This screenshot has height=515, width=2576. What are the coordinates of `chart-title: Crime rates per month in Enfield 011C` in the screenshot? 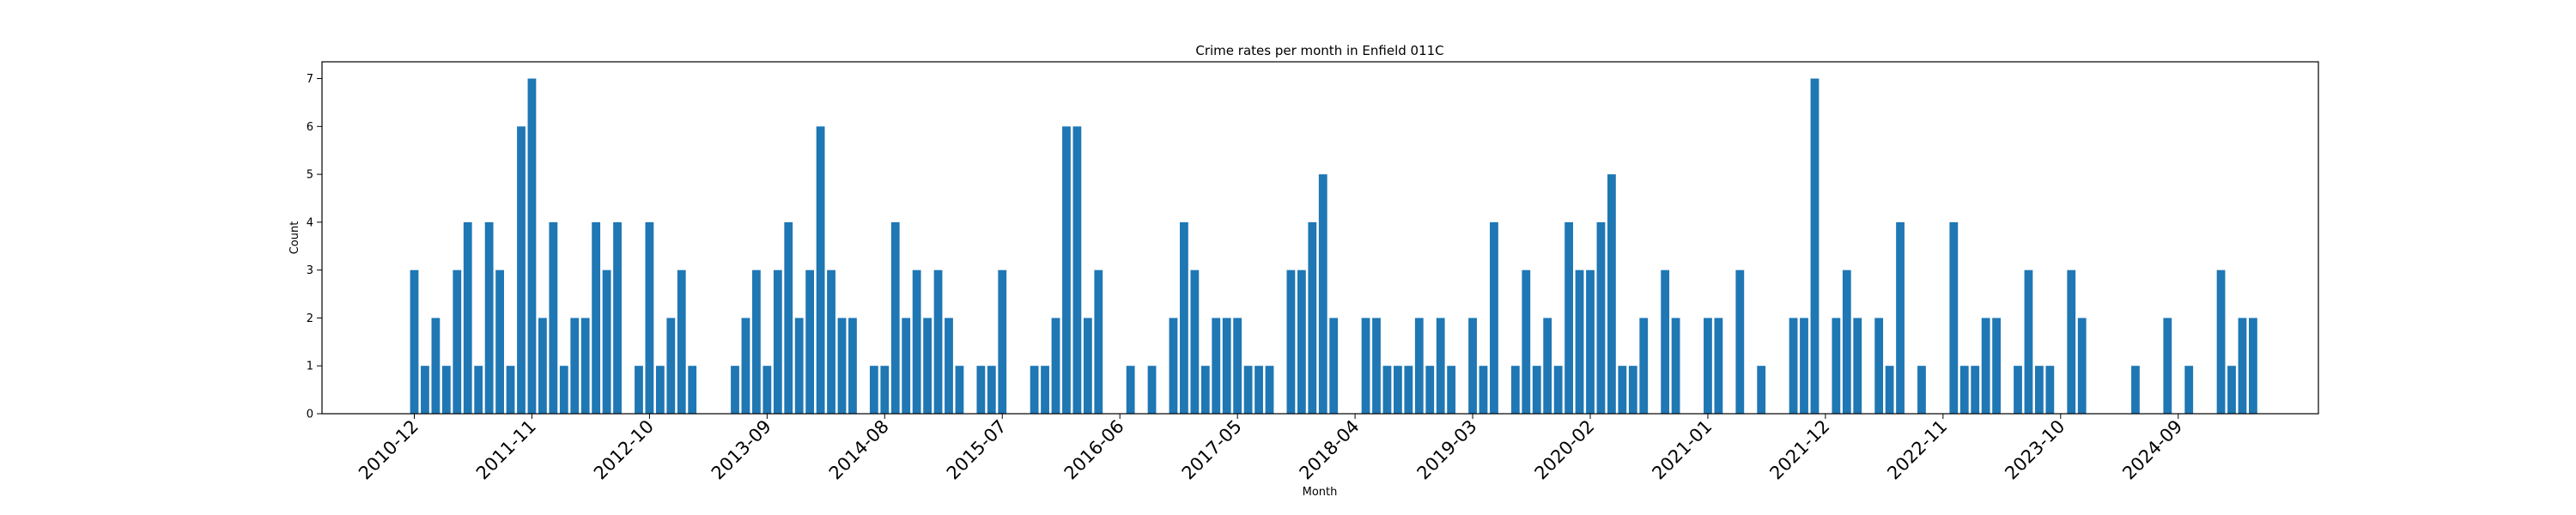 It's located at (1319, 50).